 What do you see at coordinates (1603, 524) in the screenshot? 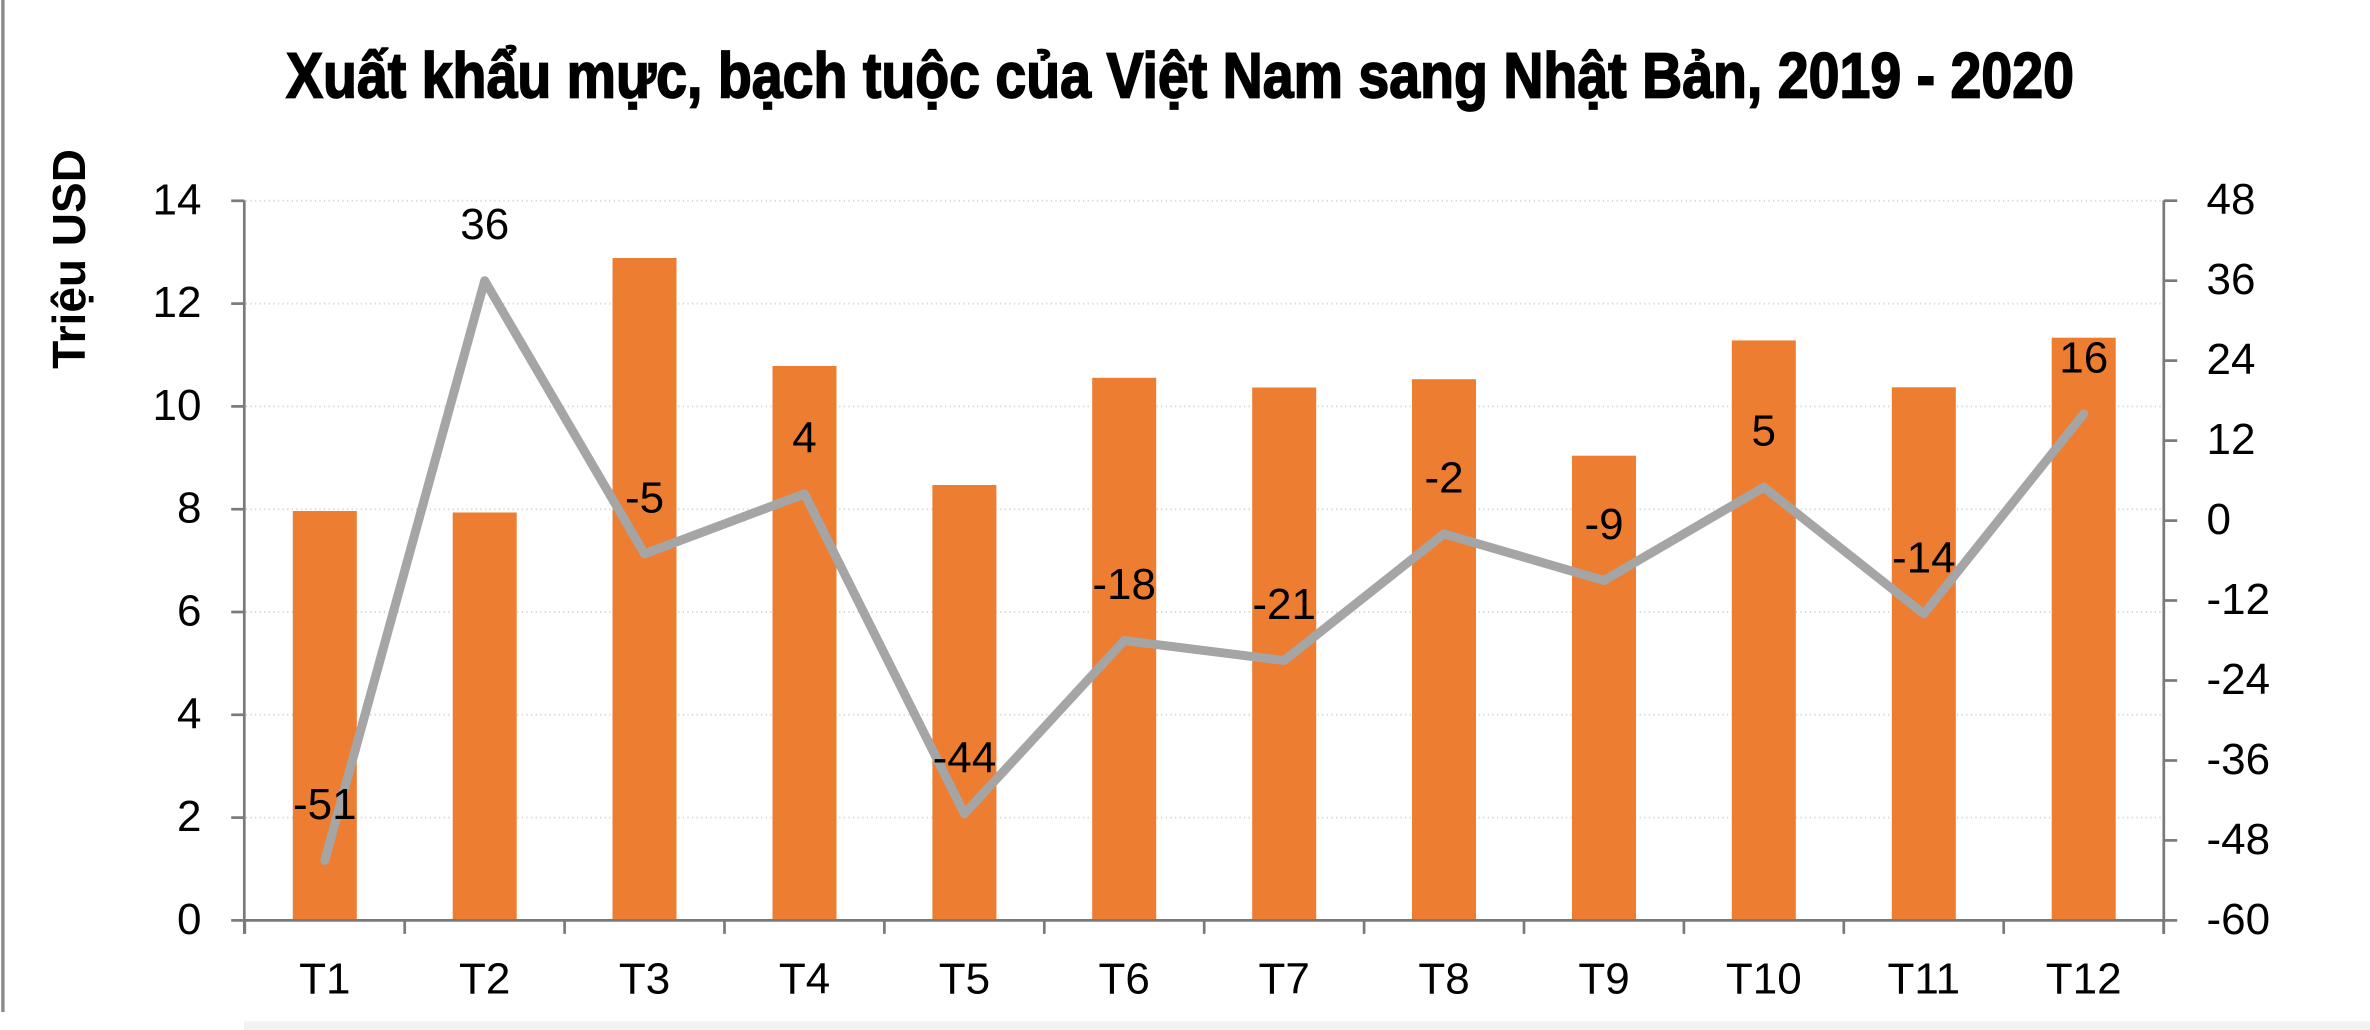
I see `svg-text: -9` at bounding box center [1603, 524].